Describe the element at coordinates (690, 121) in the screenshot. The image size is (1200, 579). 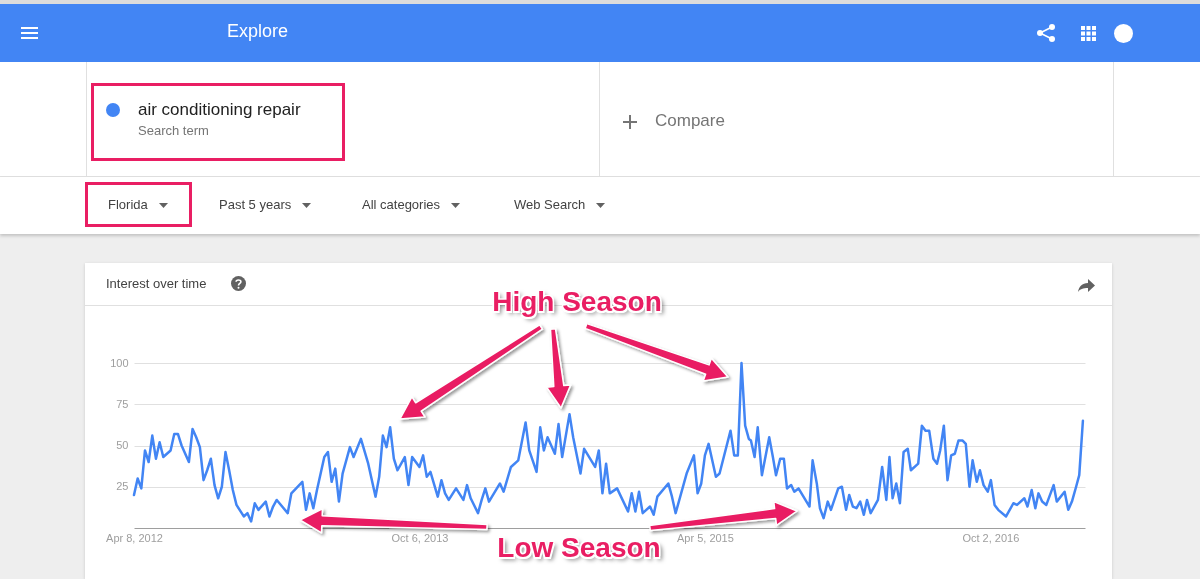
I see `text: Compare` at that location.